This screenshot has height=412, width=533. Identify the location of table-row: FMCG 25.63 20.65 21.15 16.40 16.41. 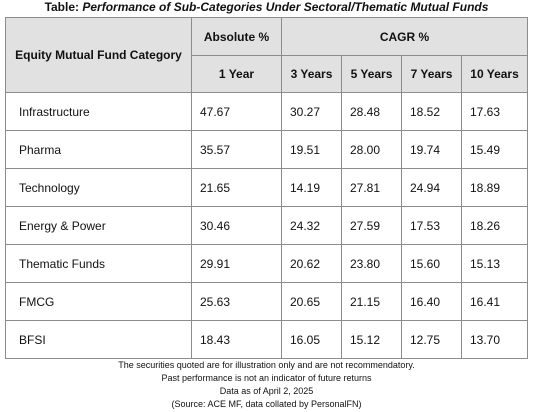
(267, 301).